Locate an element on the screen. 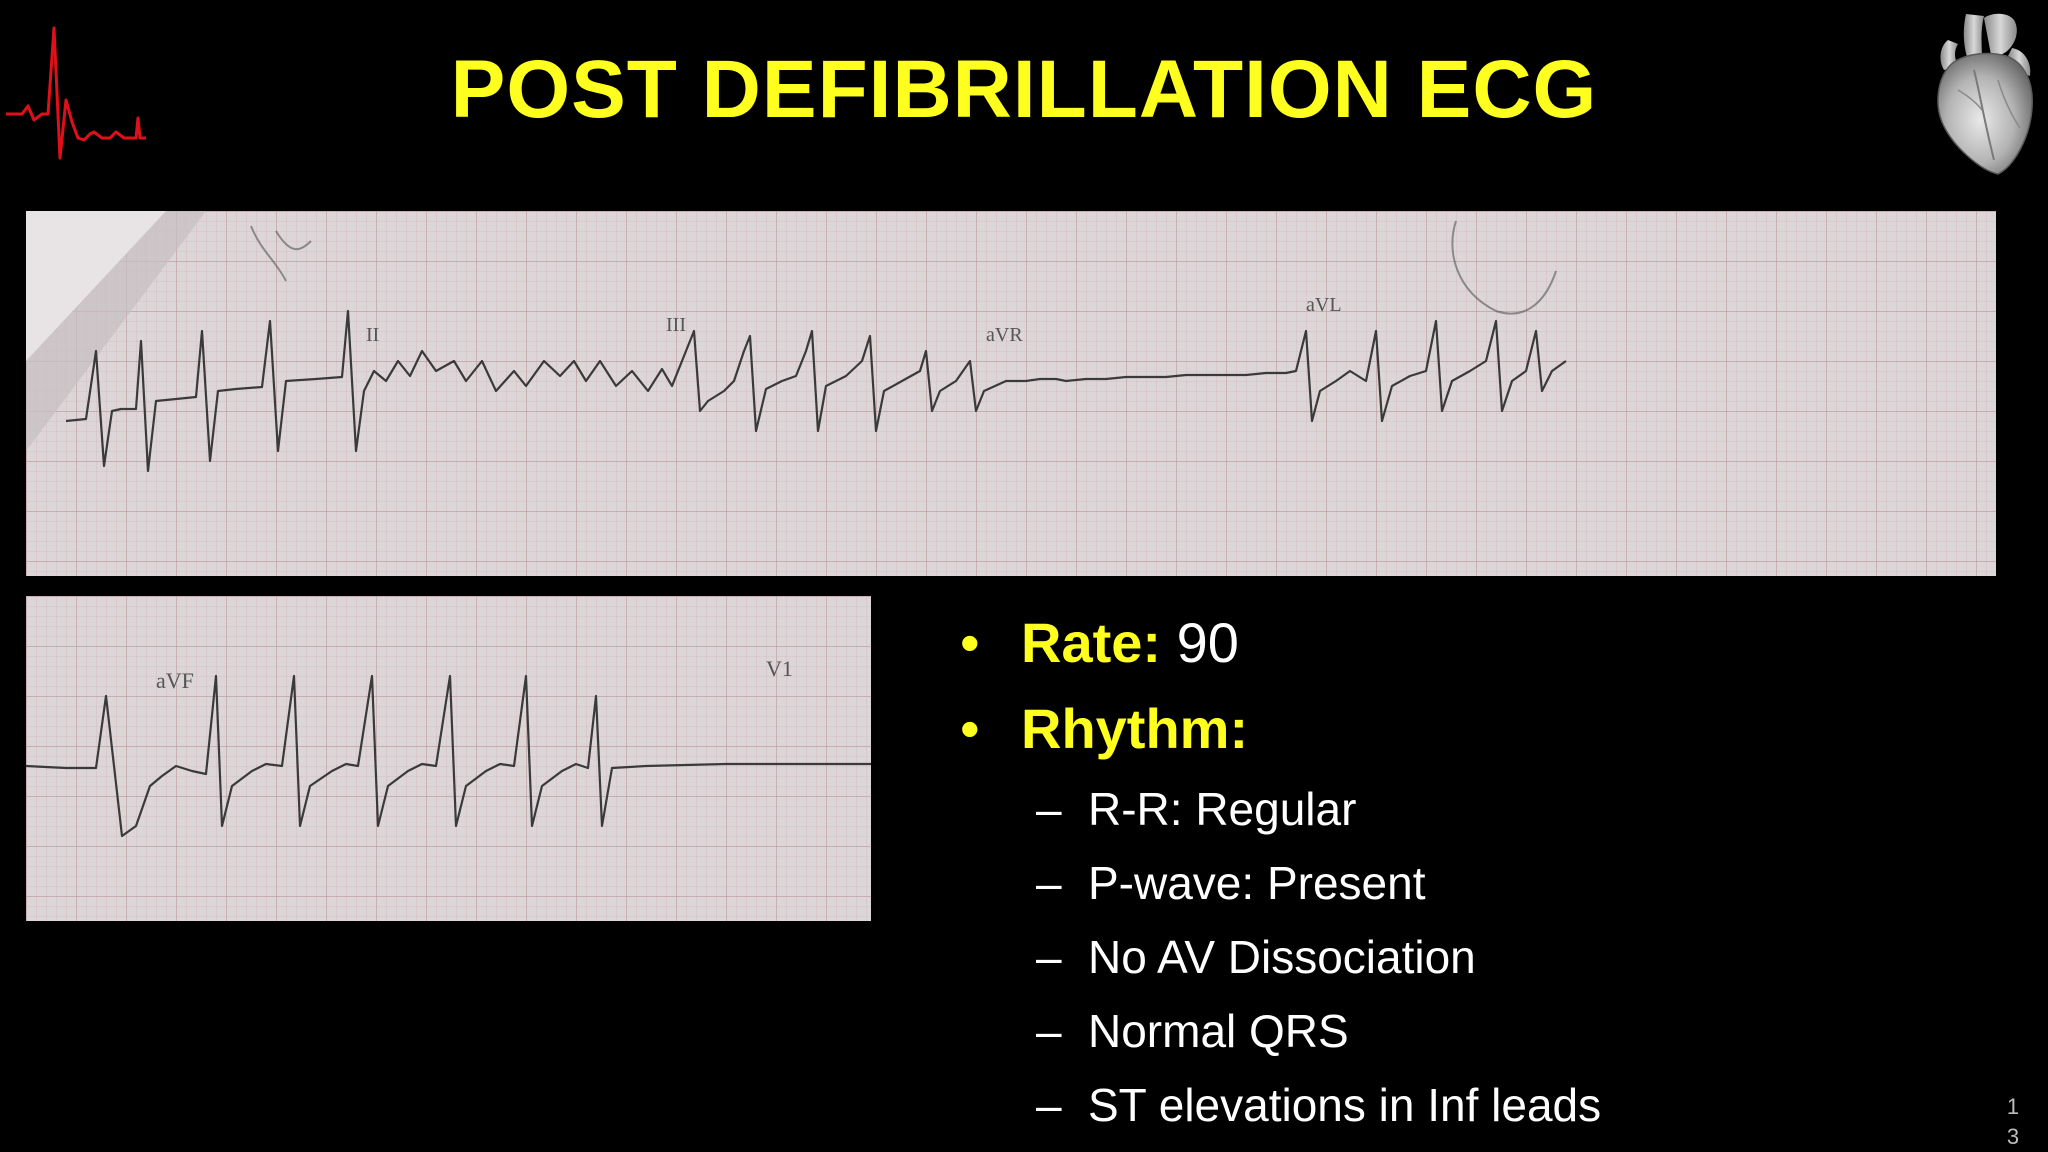 Image resolution: width=2048 pixels, height=1152 pixels. sub-item-text: No AV Dissociation is located at coordinates (1282, 957).